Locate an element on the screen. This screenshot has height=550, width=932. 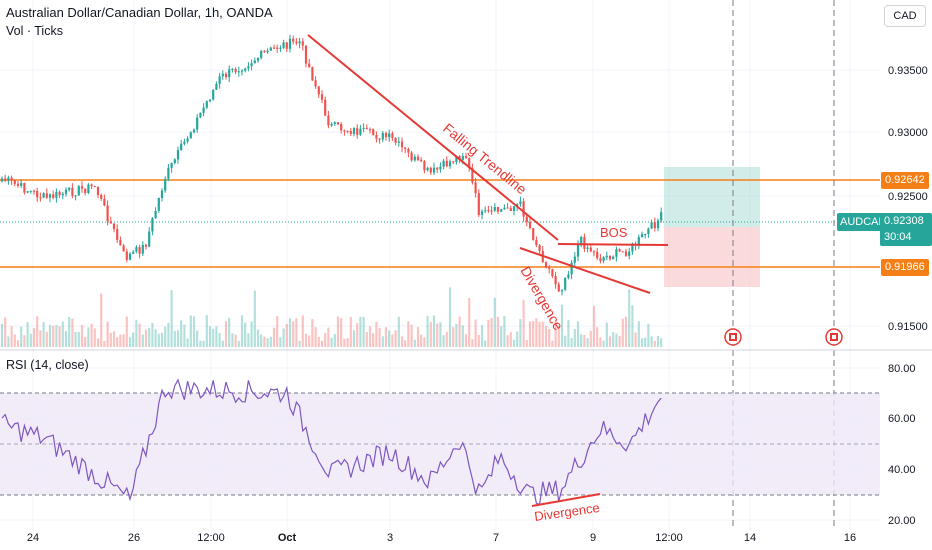
resistance-price-tag: 0.92642 is located at coordinates (905, 180).